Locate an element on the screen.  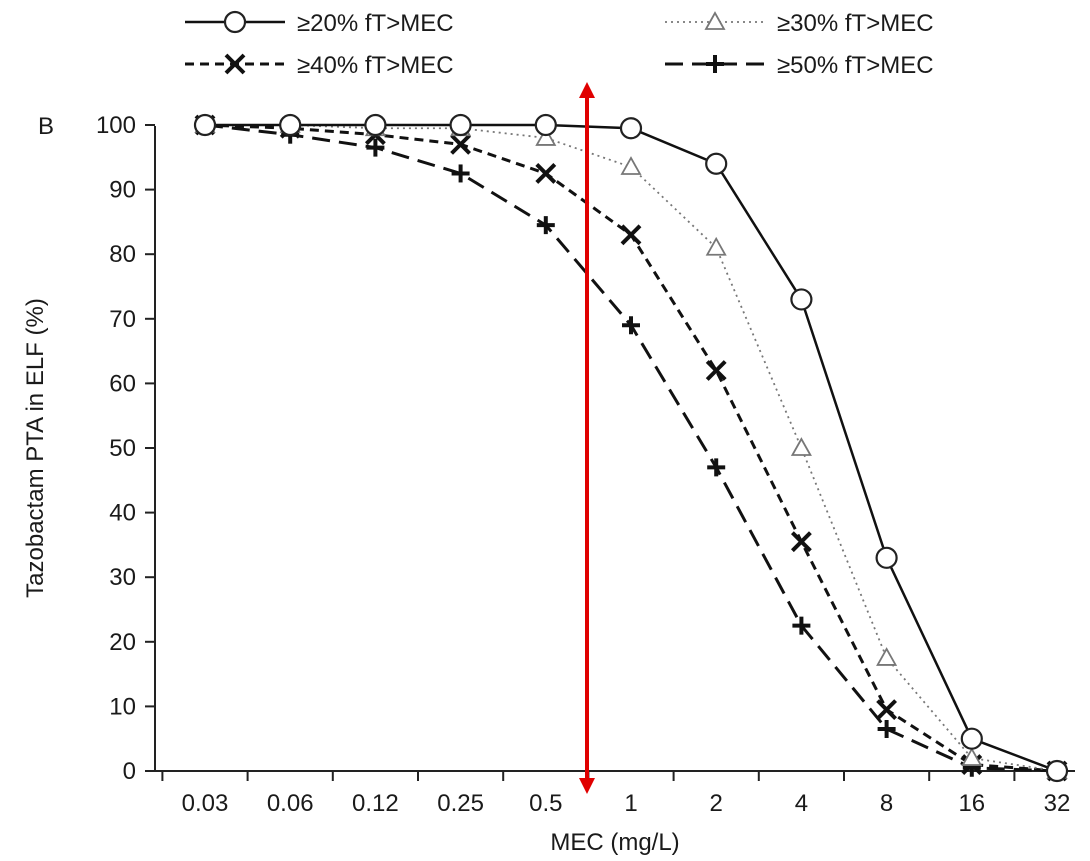
y-axis-ticks: 0 10 20 30 40 50 60 70 80 90 100 is located at coordinates (125, 448).